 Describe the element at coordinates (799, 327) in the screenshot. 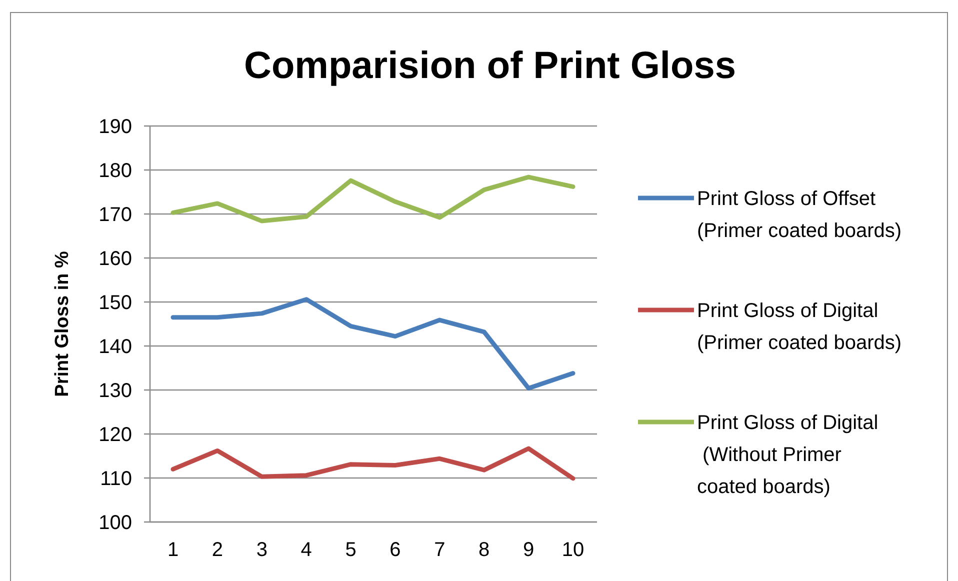

I see `legend-label: Print Gloss of Digital (Primer coated boards)` at that location.